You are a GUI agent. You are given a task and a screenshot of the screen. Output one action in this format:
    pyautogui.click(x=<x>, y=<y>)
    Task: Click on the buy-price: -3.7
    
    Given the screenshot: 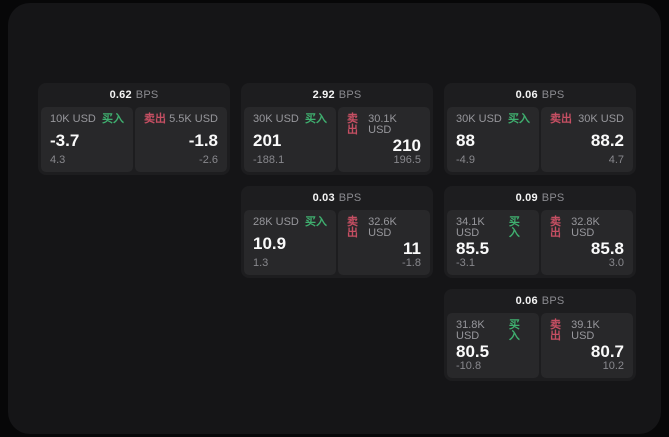 What is the action you would take?
    pyautogui.click(x=65, y=140)
    